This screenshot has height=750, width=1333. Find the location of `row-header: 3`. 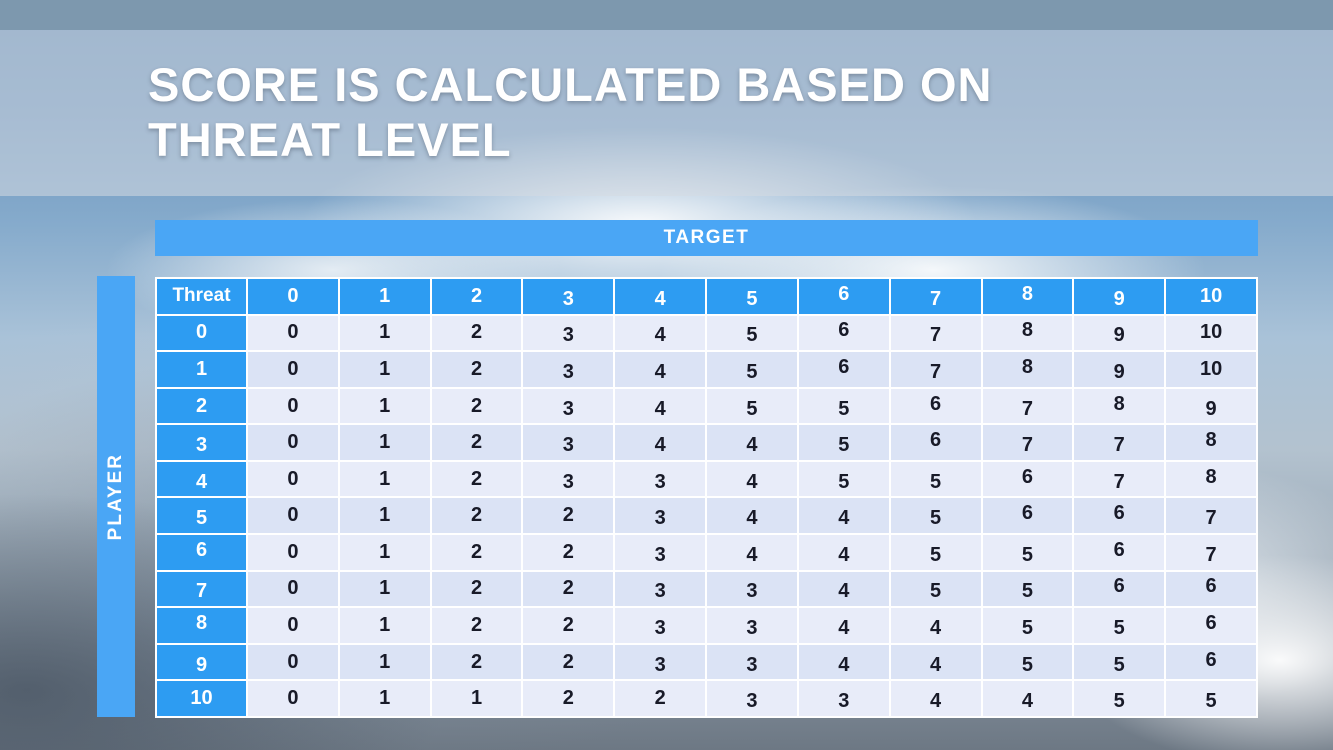

row-header: 3 is located at coordinates (201, 442).